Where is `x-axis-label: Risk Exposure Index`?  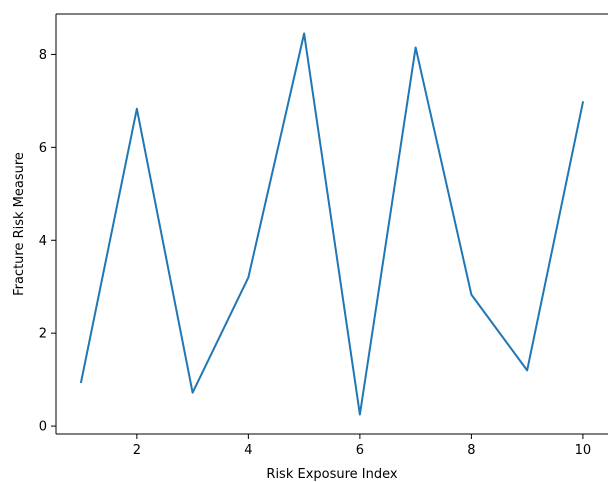
x-axis-label: Risk Exposure Index is located at coordinates (331, 474).